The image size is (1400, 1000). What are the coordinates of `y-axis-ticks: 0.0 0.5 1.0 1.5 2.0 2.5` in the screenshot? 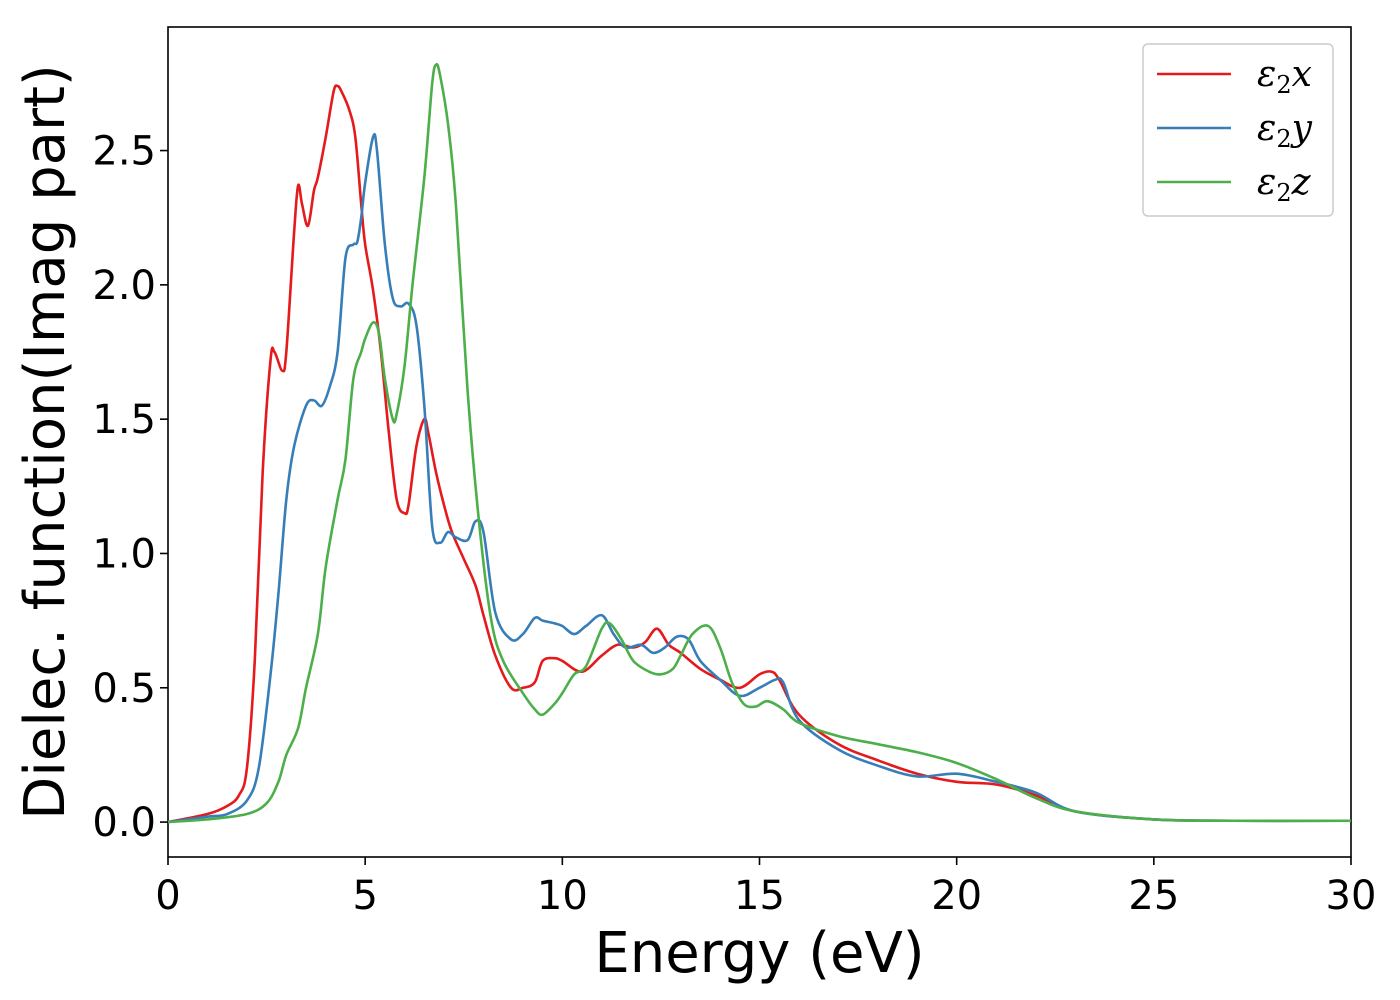 It's located at (130, 487).